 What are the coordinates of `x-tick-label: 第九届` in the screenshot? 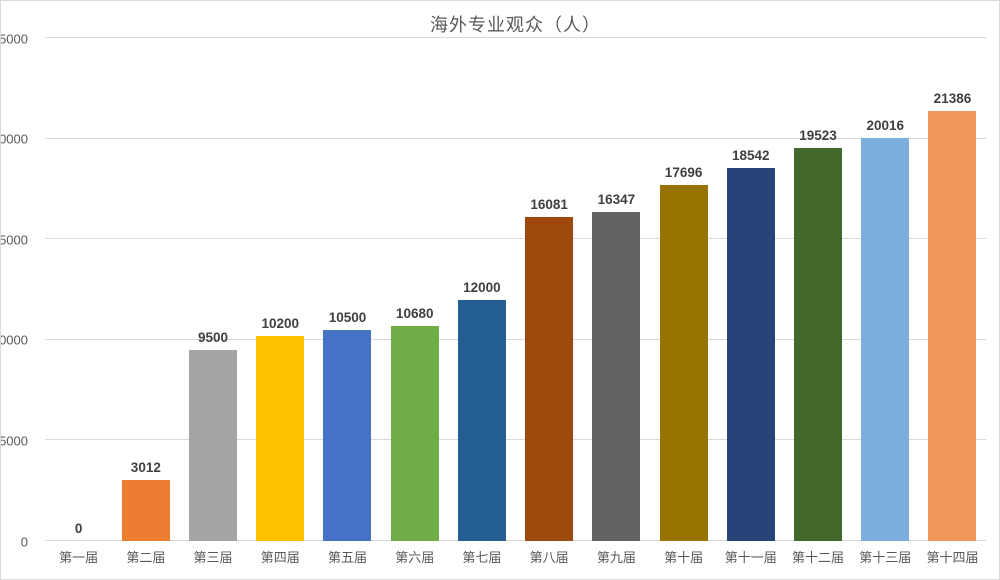 It's located at (616, 558).